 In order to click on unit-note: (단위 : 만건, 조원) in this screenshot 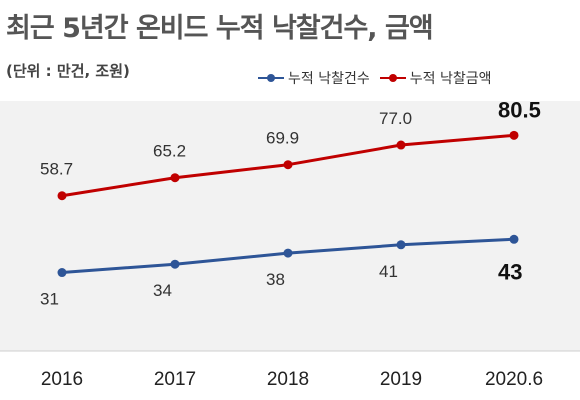, I will do `click(68, 71)`.